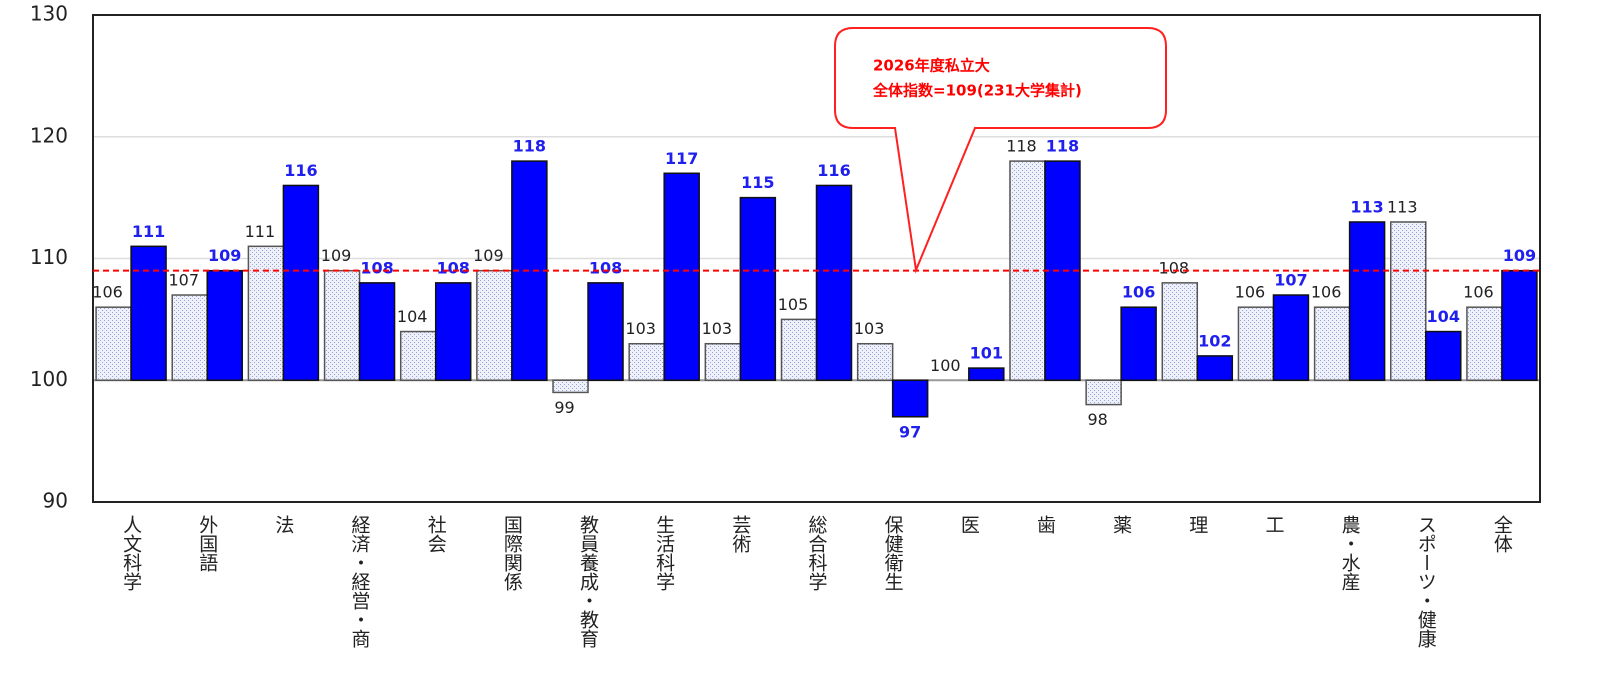 The height and width of the screenshot is (688, 1605). What do you see at coordinates (910, 431) in the screenshot?
I see `value-label: 97` at bounding box center [910, 431].